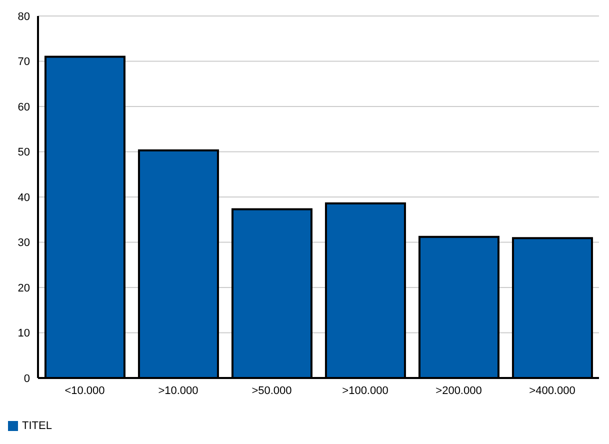  What do you see at coordinates (24, 16) in the screenshot?
I see `y-tick-label: 80` at bounding box center [24, 16].